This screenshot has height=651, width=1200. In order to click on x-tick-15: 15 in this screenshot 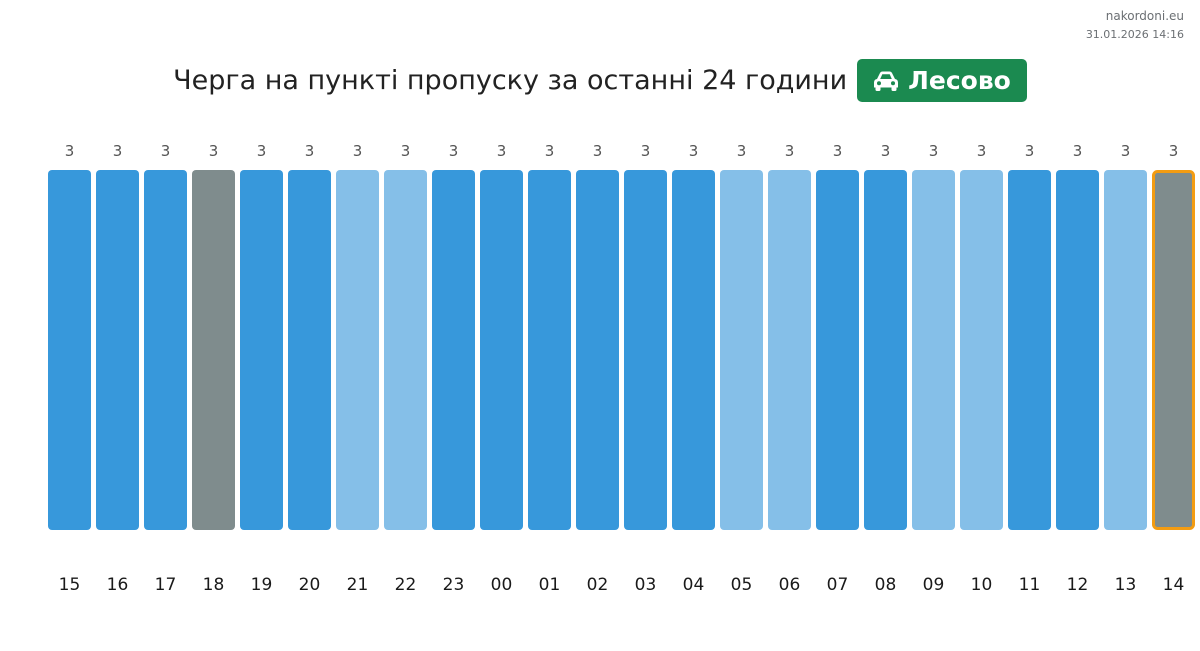, I will do `click(70, 585)`.